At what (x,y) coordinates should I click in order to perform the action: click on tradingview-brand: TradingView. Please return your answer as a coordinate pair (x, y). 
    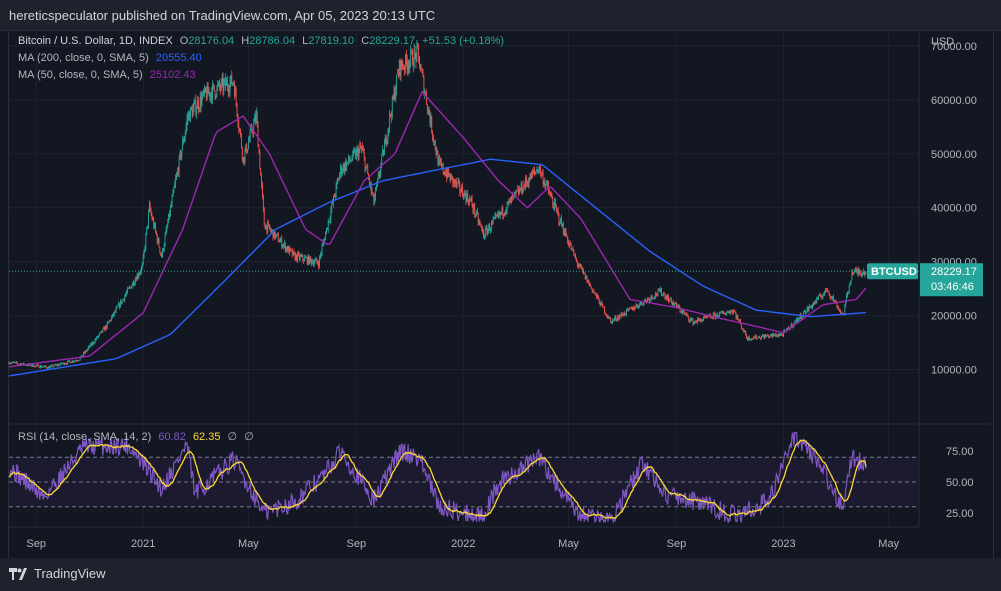
    Looking at the image, I should click on (57, 573).